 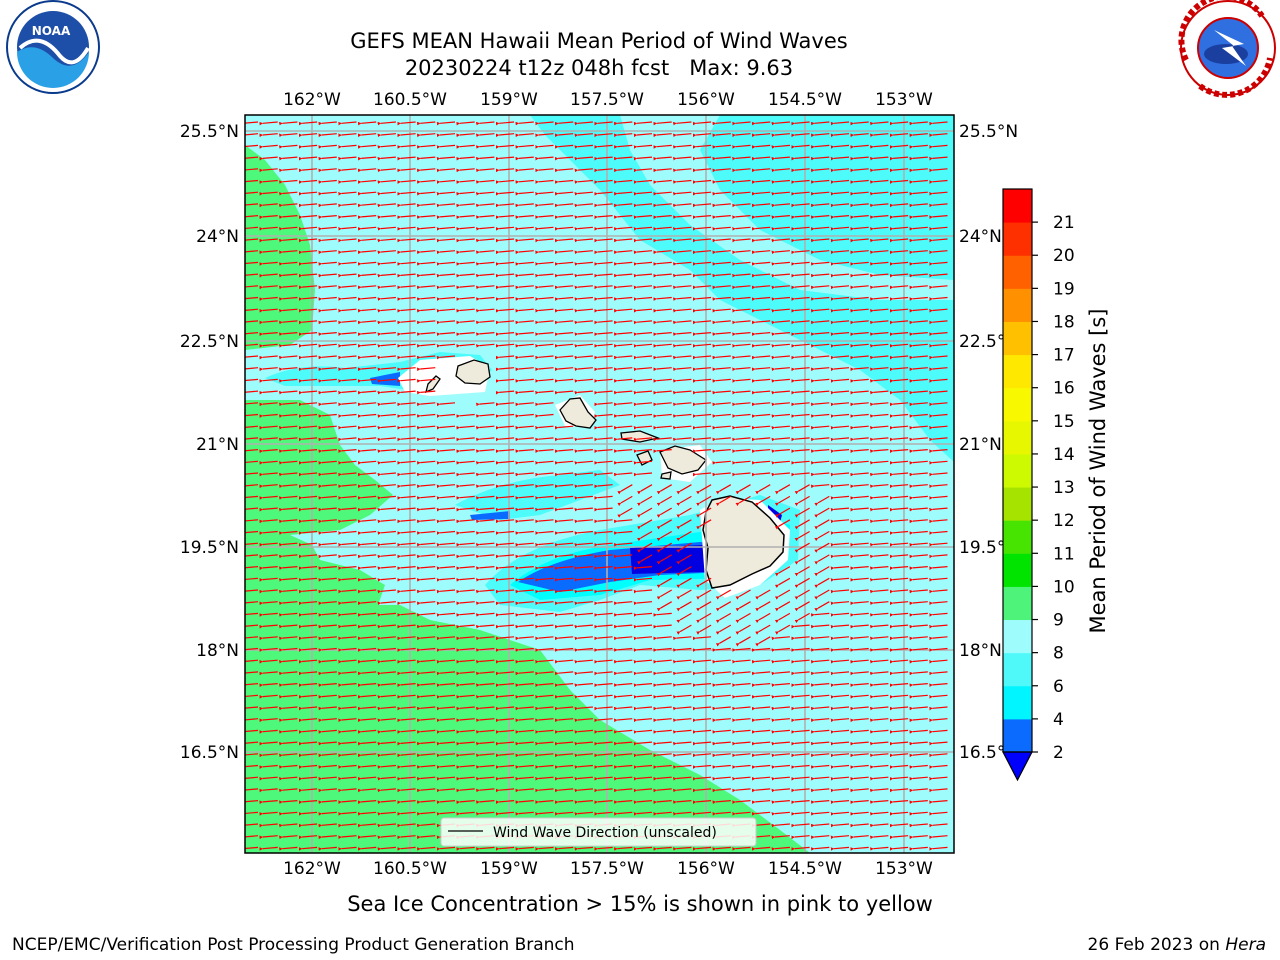 What do you see at coordinates (312, 869) in the screenshot?
I see `lon-label-bottom: 162°W` at bounding box center [312, 869].